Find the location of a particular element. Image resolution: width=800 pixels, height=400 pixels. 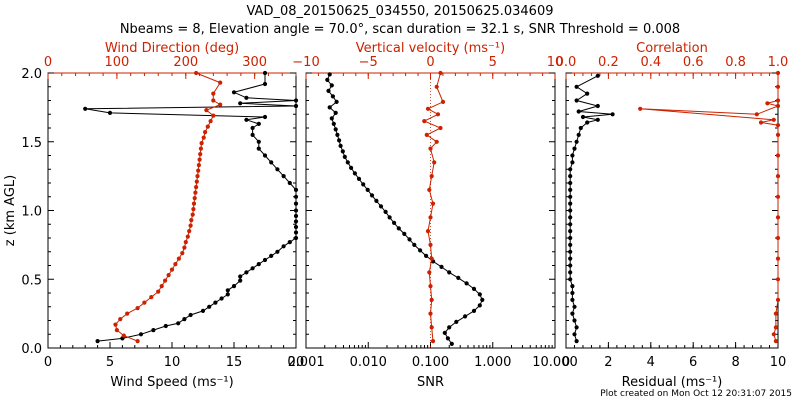

bottom-axis-label: Residual (ms⁻¹) is located at coordinates (672, 382).